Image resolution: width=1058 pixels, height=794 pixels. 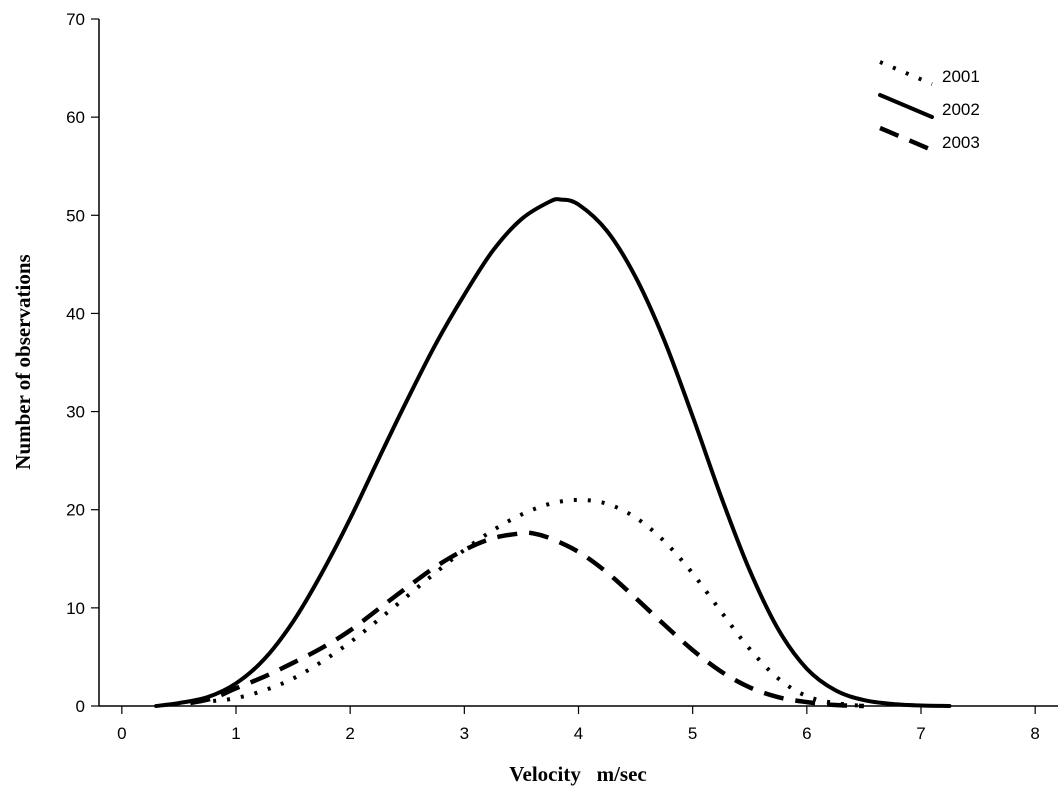 What do you see at coordinates (80, 706) in the screenshot?
I see `y-tick-label: 0` at bounding box center [80, 706].